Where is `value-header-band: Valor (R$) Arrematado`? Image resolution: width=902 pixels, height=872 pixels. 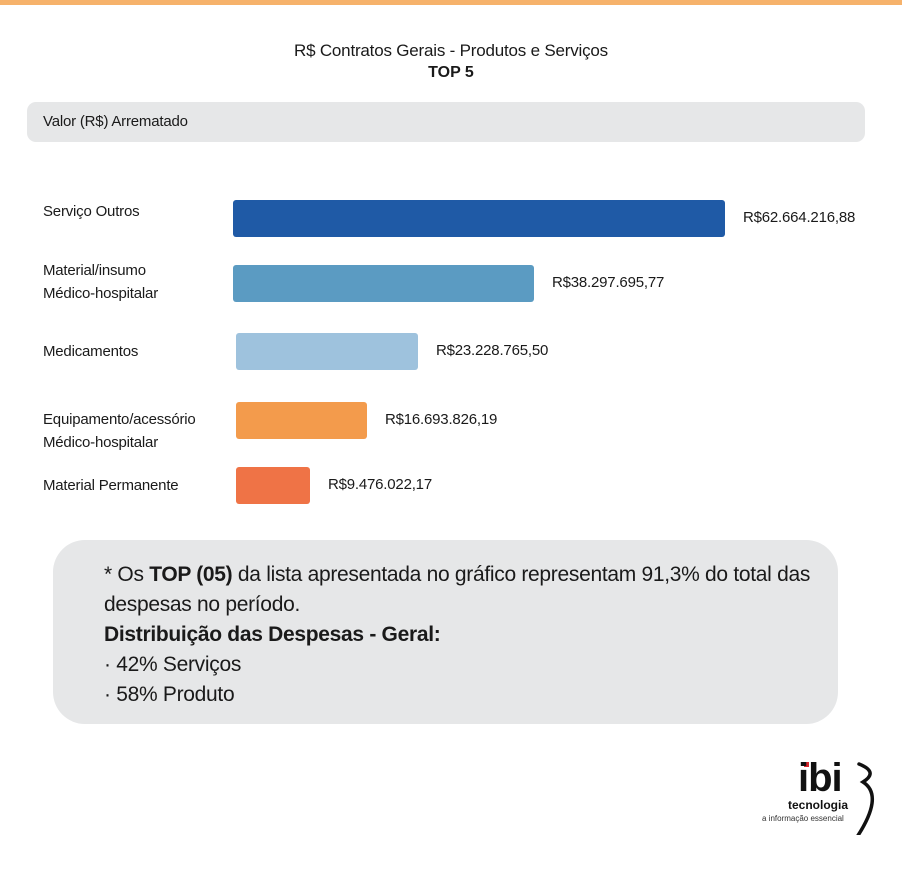
value-header-band: Valor (R$) Arrematado is located at coordinates (446, 122).